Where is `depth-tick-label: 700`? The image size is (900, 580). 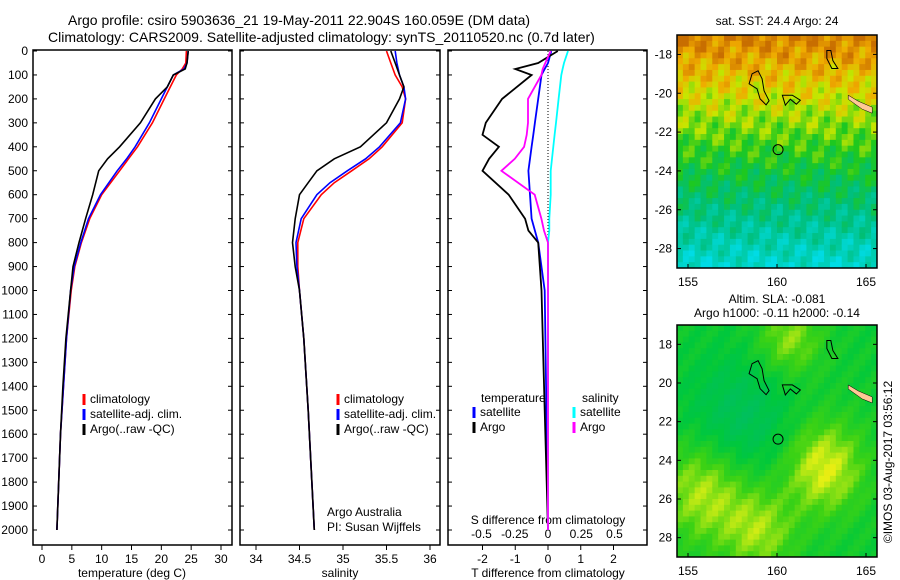
depth-tick-label: 700 is located at coordinates (18, 219).